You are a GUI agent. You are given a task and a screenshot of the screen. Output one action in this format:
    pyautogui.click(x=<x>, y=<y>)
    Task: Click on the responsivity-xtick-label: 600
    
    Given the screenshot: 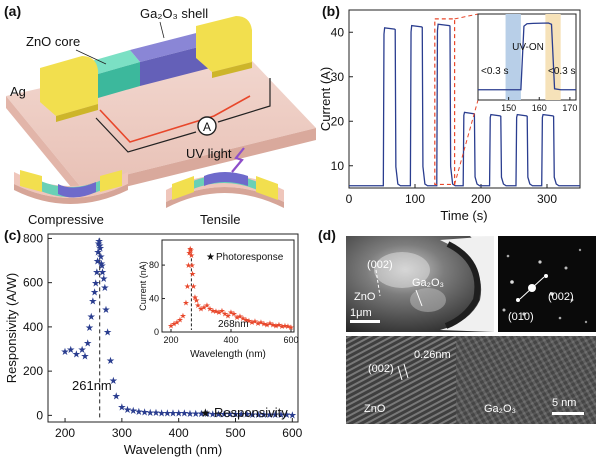 What is the action you would take?
    pyautogui.click(x=292, y=433)
    